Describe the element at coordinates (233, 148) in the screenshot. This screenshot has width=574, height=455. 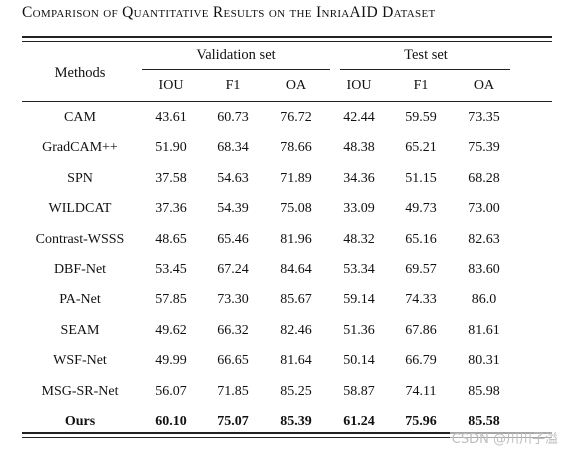
I see `table-value-cell: 68.34` at that location.